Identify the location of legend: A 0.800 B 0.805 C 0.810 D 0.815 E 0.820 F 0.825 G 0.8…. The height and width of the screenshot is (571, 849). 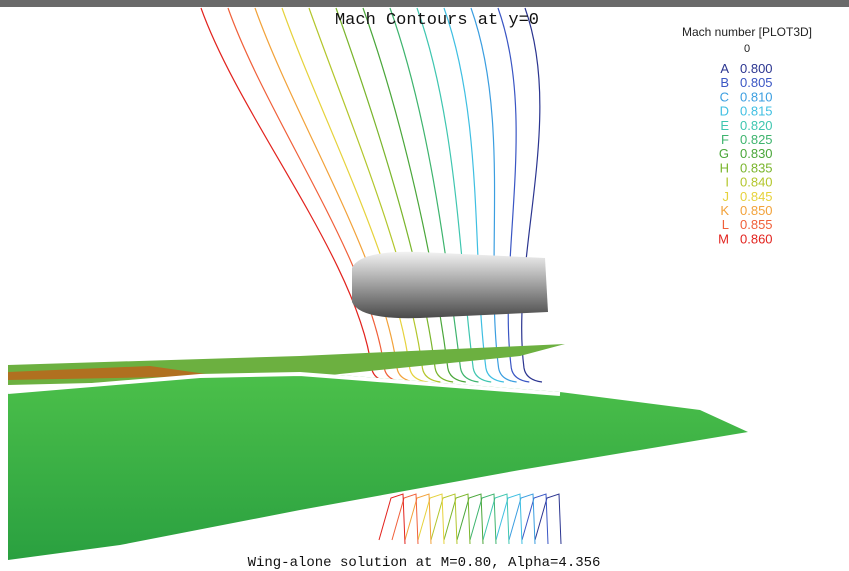
(745, 153).